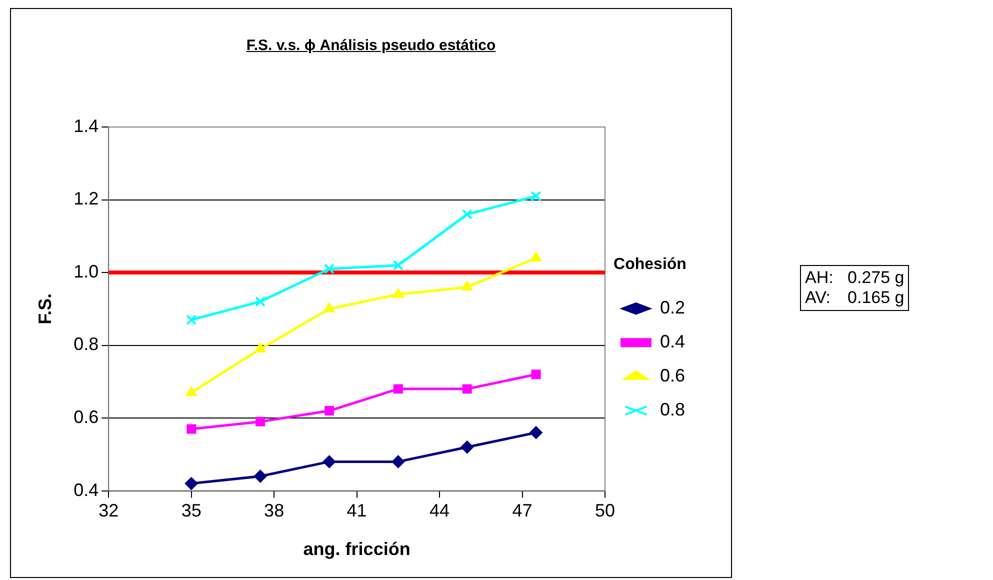 This screenshot has height=580, width=993. I want to click on x-tick-label: 38, so click(274, 510).